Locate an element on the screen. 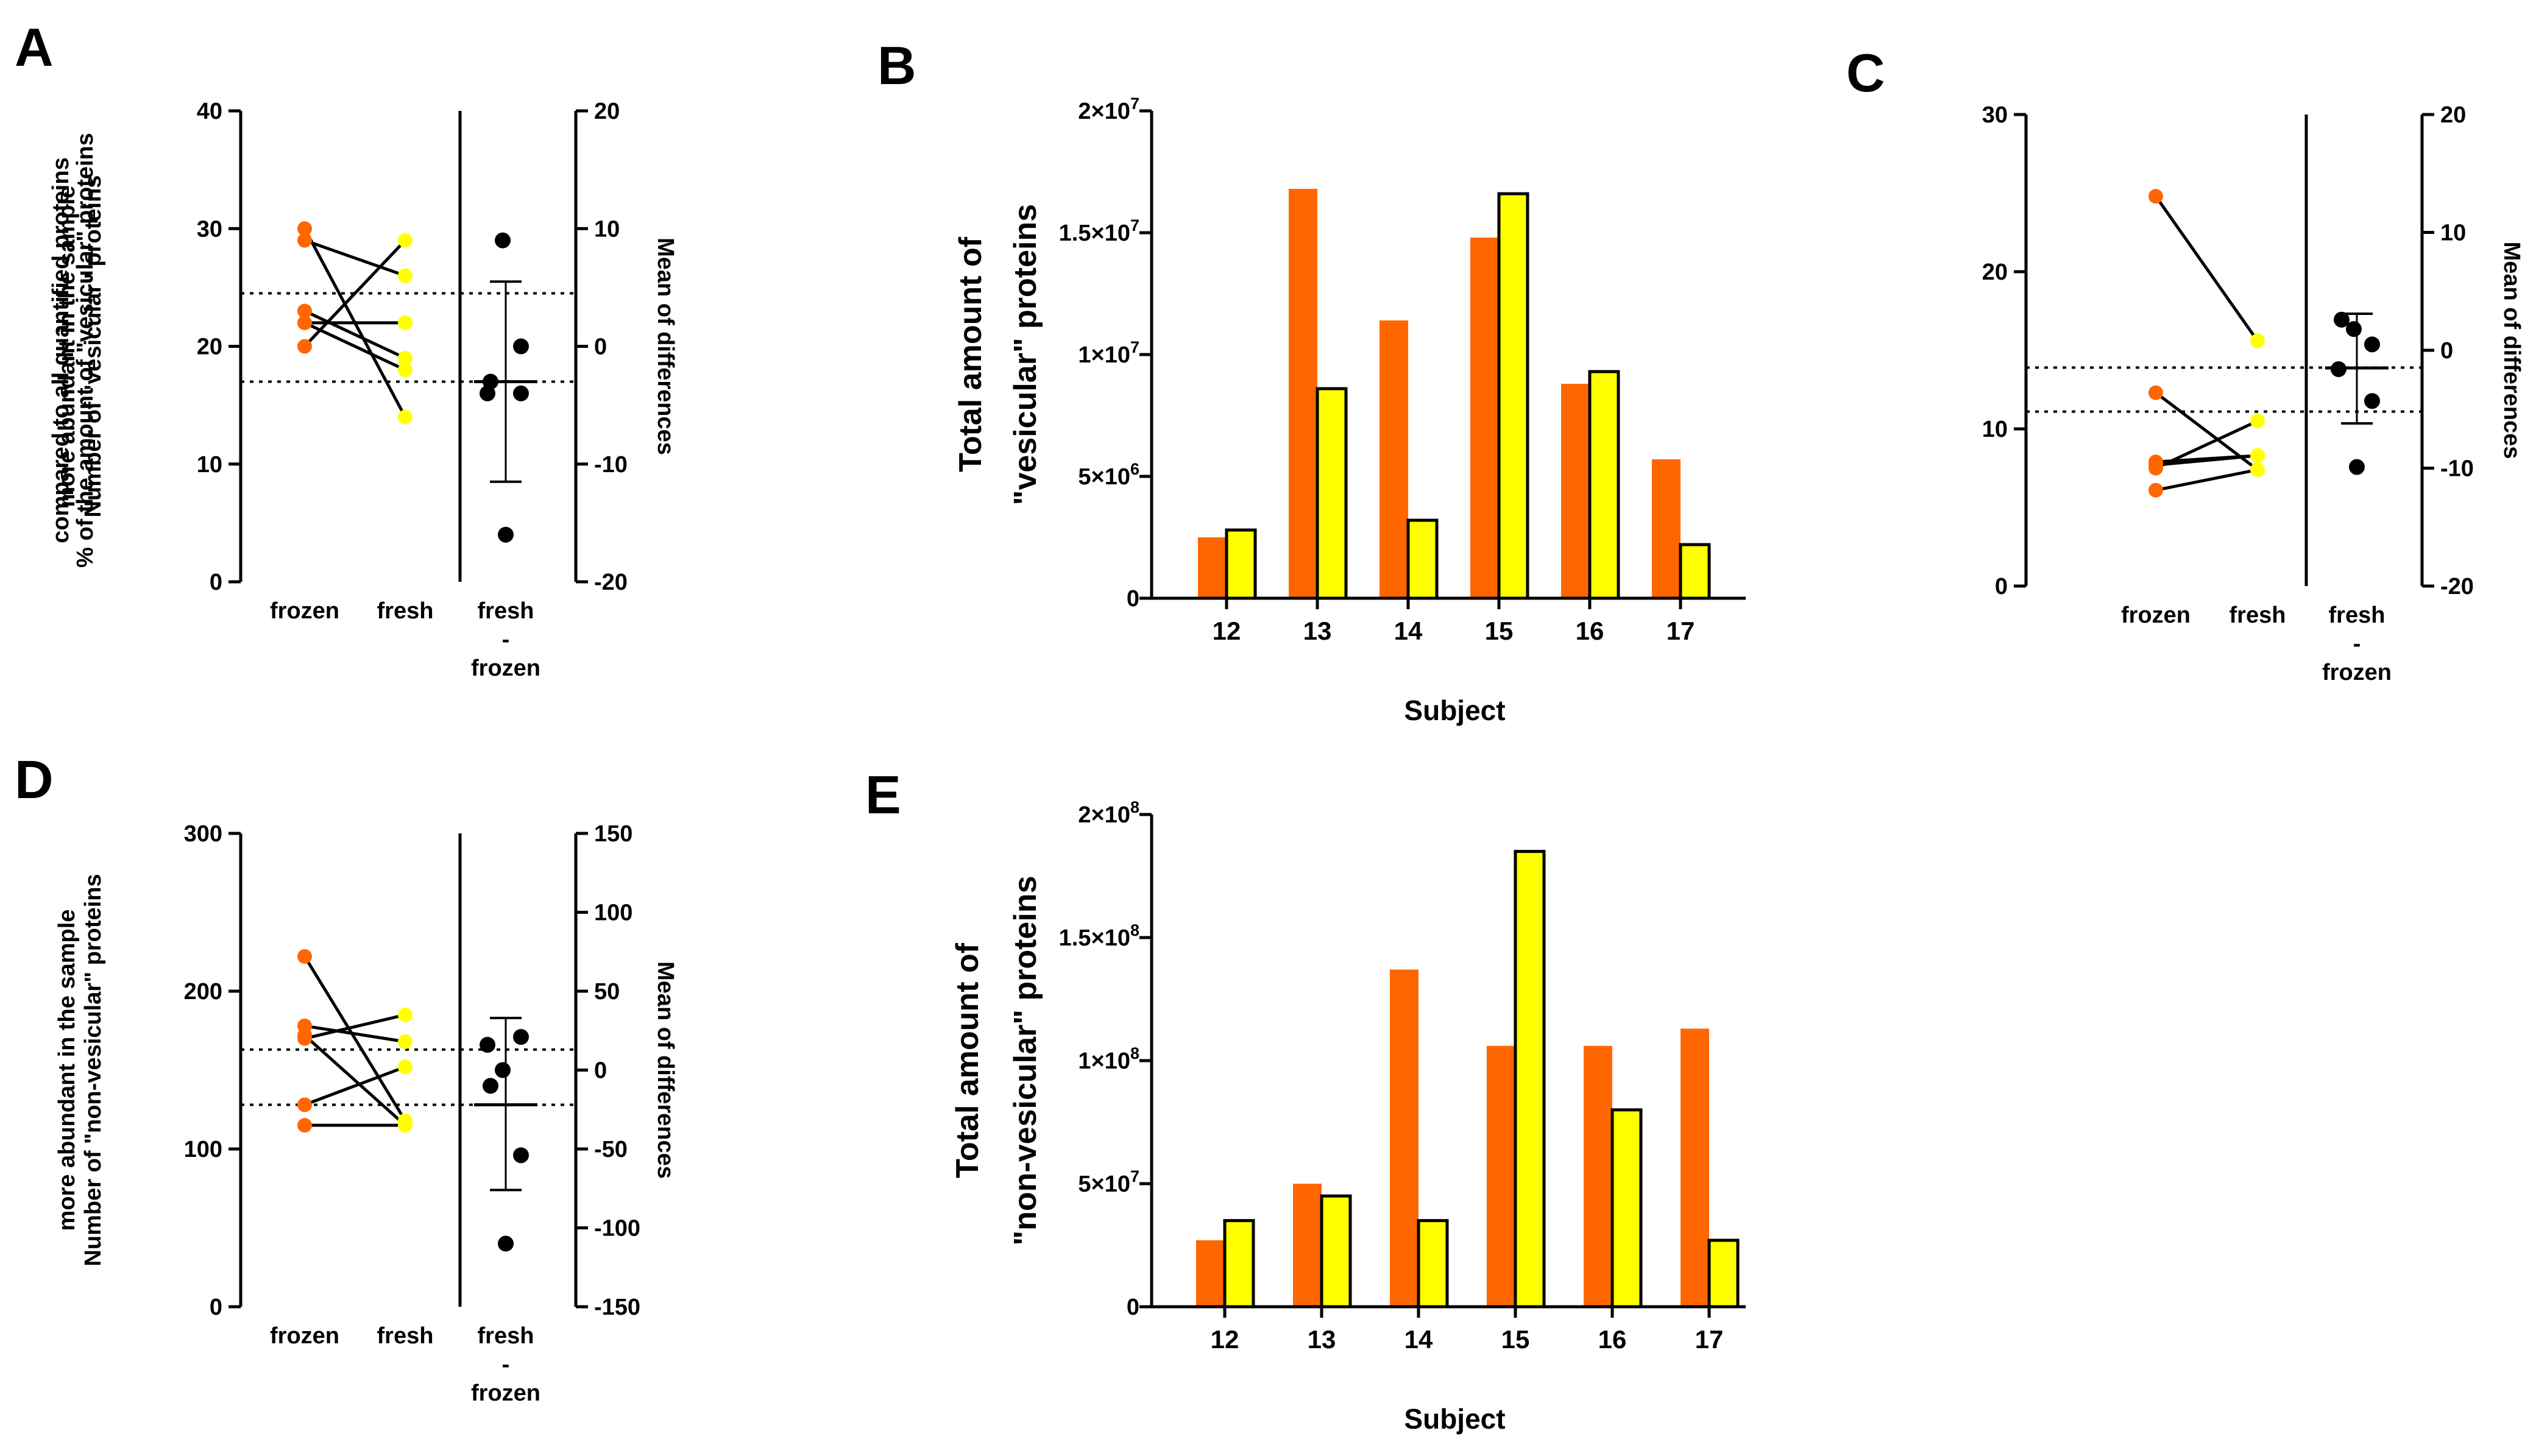 Image resolution: width=2536 pixels, height=1456 pixels. panel-c-right-axis-title: Mean of differences is located at coordinates (2511, 350).